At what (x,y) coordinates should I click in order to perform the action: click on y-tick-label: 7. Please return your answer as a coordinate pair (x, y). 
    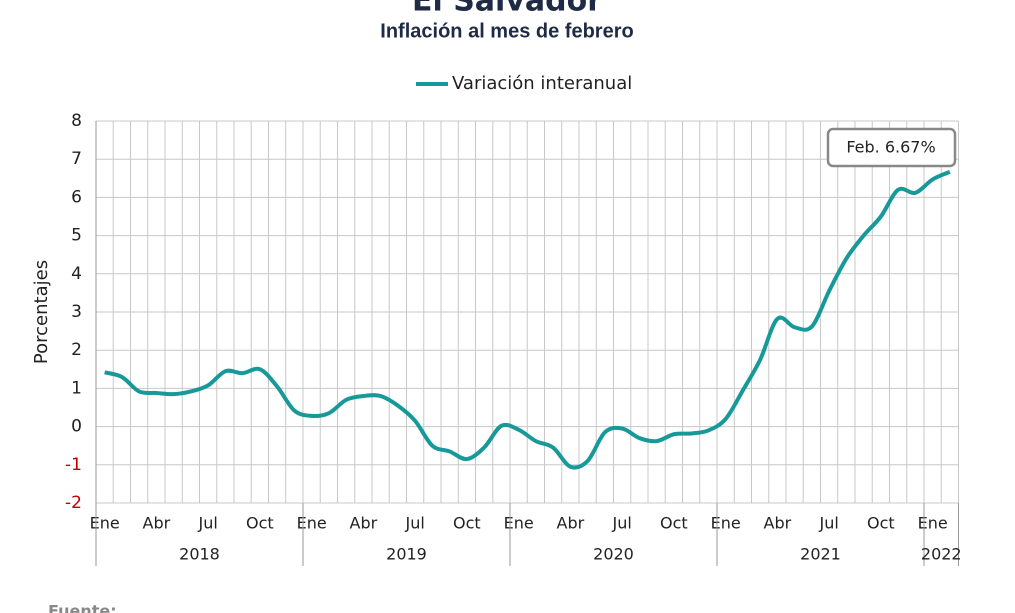
    Looking at the image, I should click on (76, 159).